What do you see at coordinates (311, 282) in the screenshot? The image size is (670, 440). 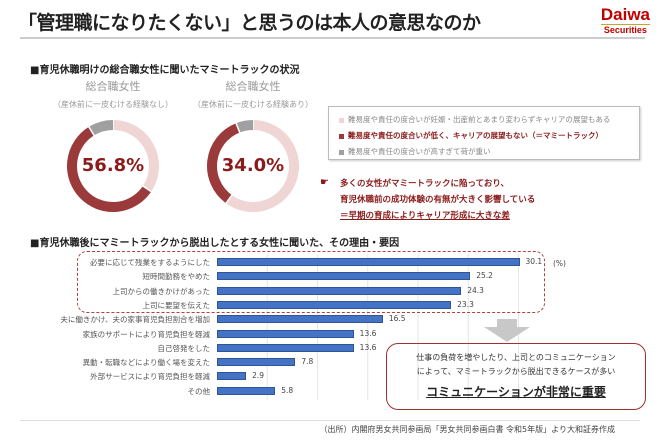 I see `highlight-dashed-box` at bounding box center [311, 282].